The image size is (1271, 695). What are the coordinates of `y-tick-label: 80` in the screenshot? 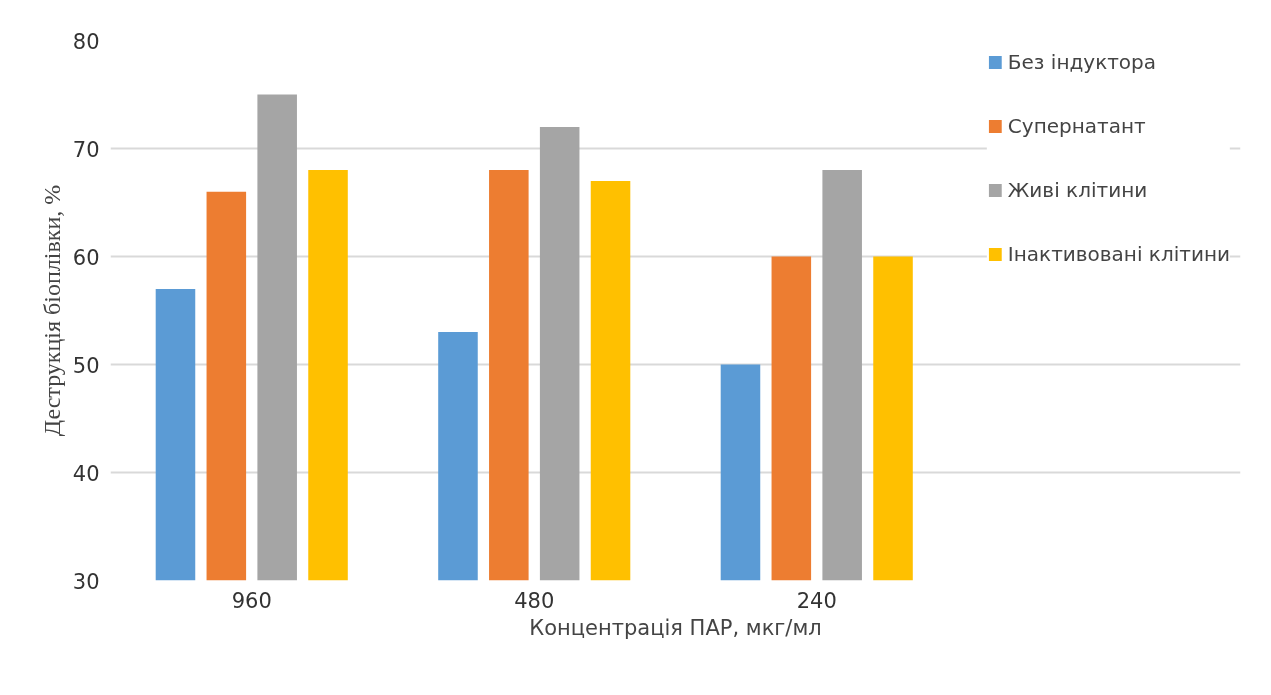 It's located at (86, 41).